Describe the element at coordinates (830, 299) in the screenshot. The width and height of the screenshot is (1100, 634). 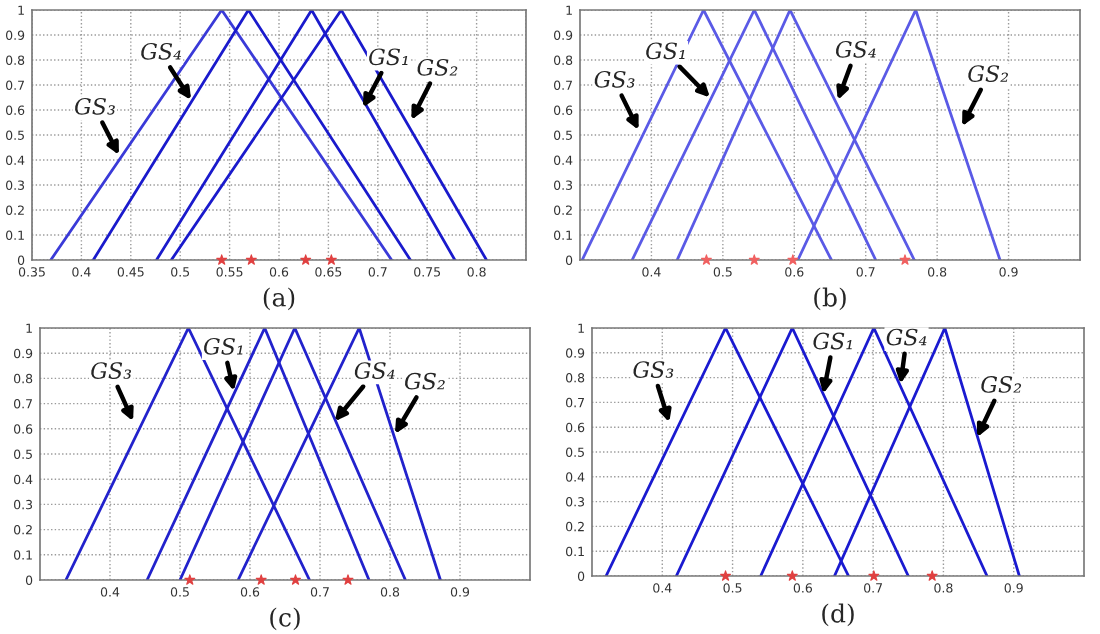
I see `x-axis-title: (b)` at that location.